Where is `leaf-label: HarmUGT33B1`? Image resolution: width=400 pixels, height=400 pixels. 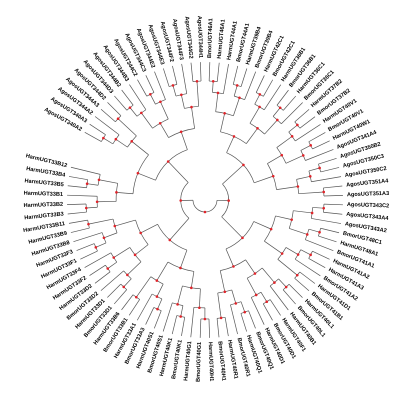 leaf-label: HarmUGT33B1 is located at coordinates (44, 194).